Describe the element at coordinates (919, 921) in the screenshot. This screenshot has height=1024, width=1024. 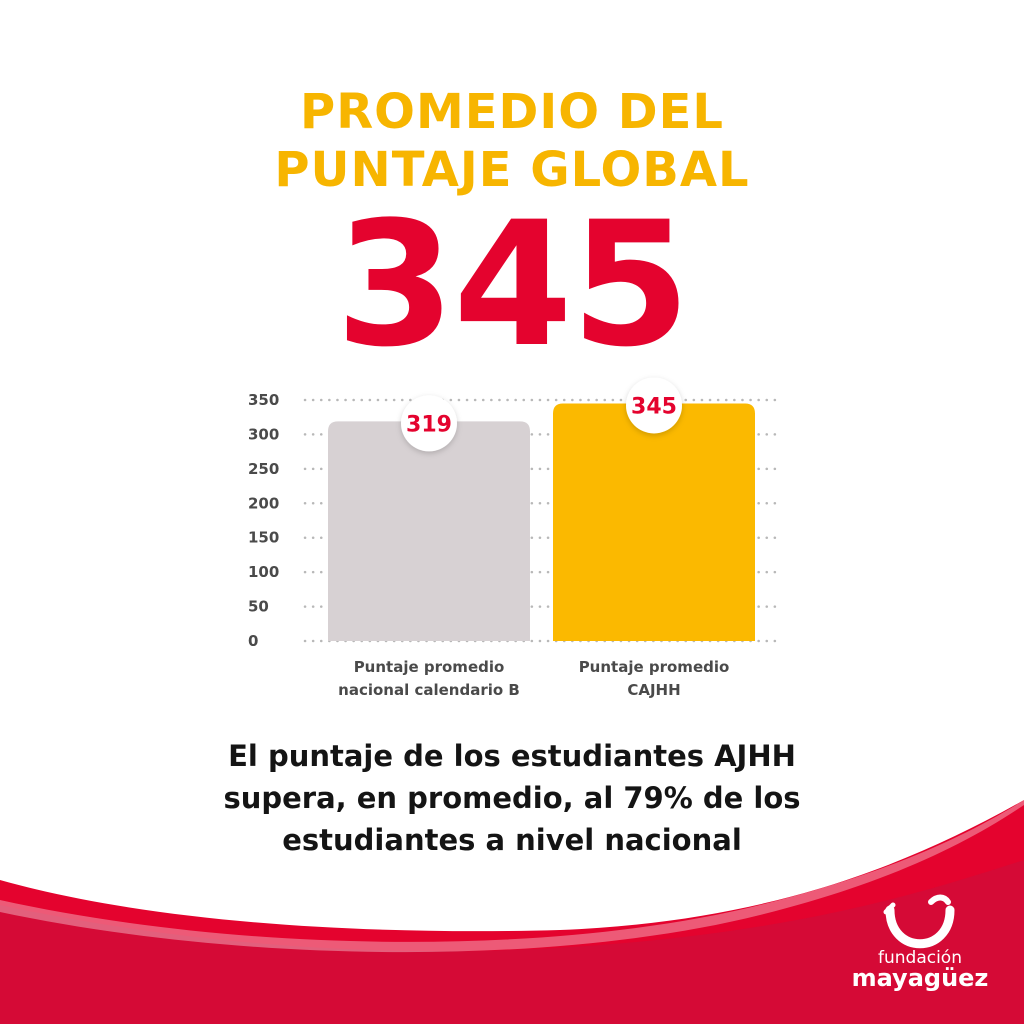
I see `fundacion-mayaguez-logo-icon` at that location.